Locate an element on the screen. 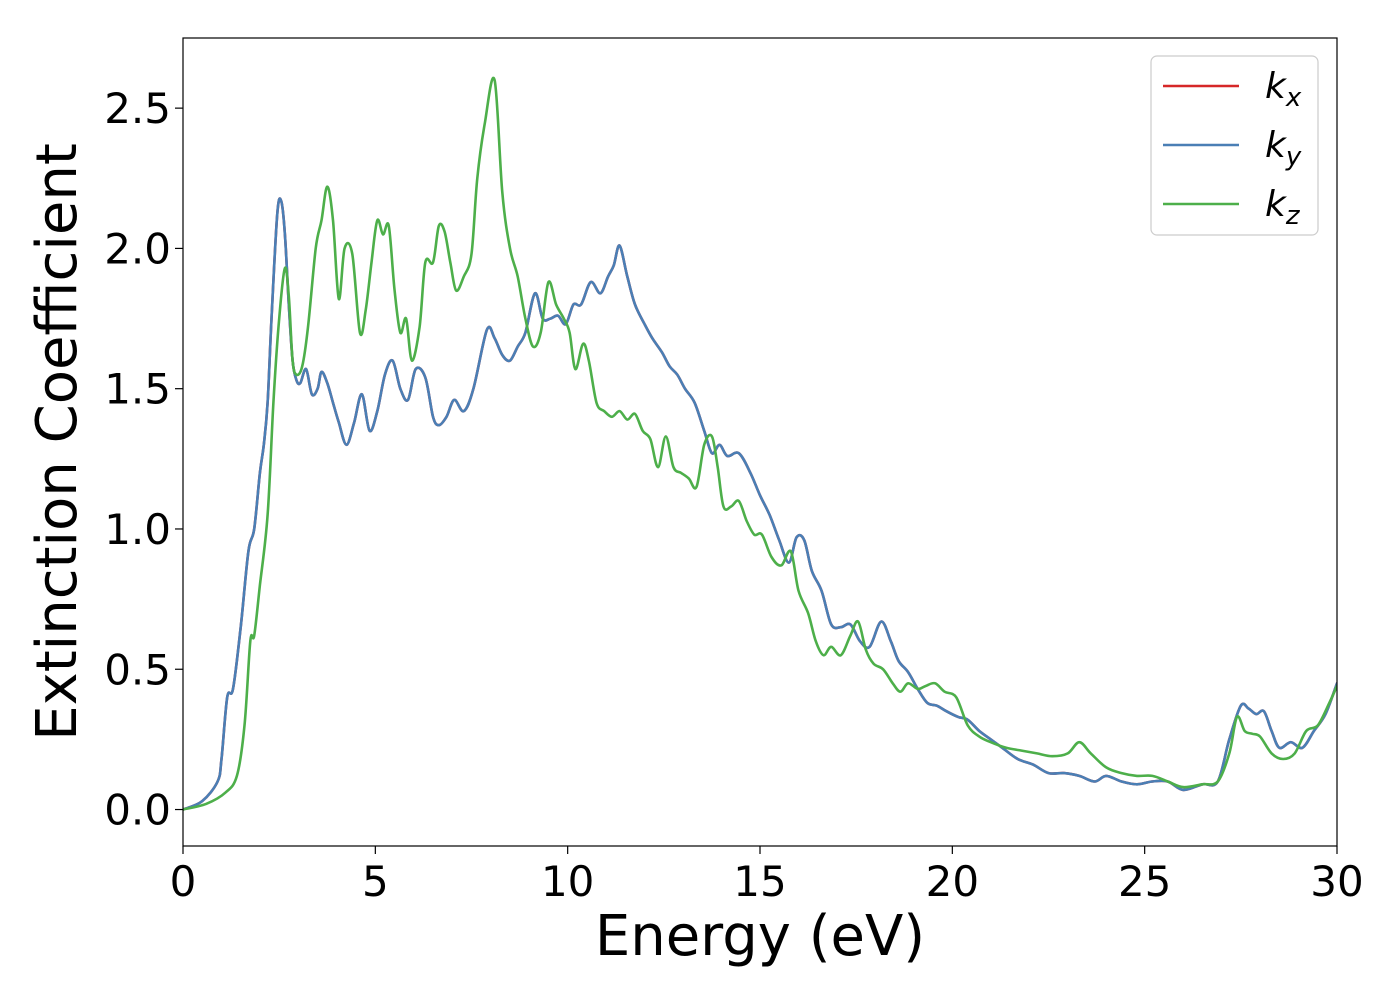 The height and width of the screenshot is (1000, 1400). x-tick-label: 0 is located at coordinates (183, 881).